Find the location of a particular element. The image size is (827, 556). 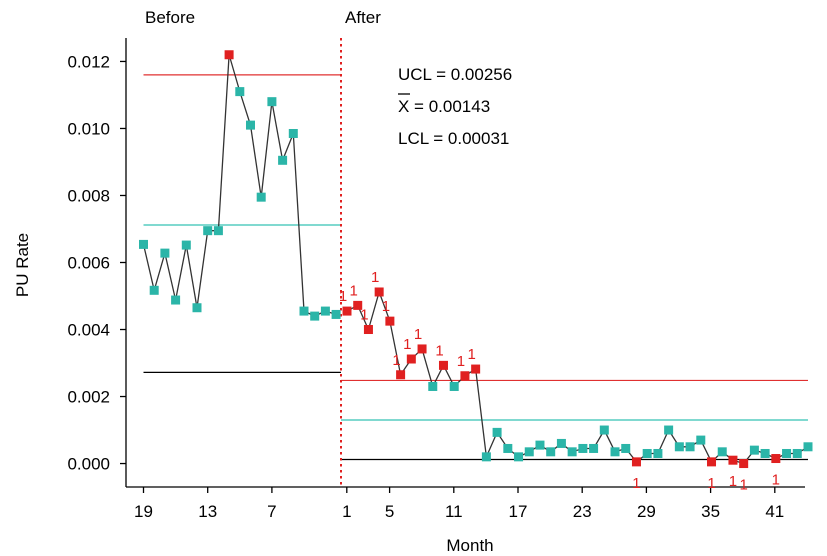

phase-label-before: Before is located at coordinates (170, 17).